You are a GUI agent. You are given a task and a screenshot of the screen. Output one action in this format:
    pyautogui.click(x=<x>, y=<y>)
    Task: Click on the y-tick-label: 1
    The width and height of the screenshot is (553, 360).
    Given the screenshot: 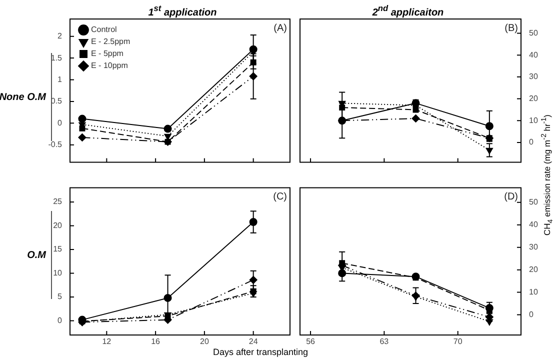 What is the action you would take?
    pyautogui.click(x=60, y=79)
    